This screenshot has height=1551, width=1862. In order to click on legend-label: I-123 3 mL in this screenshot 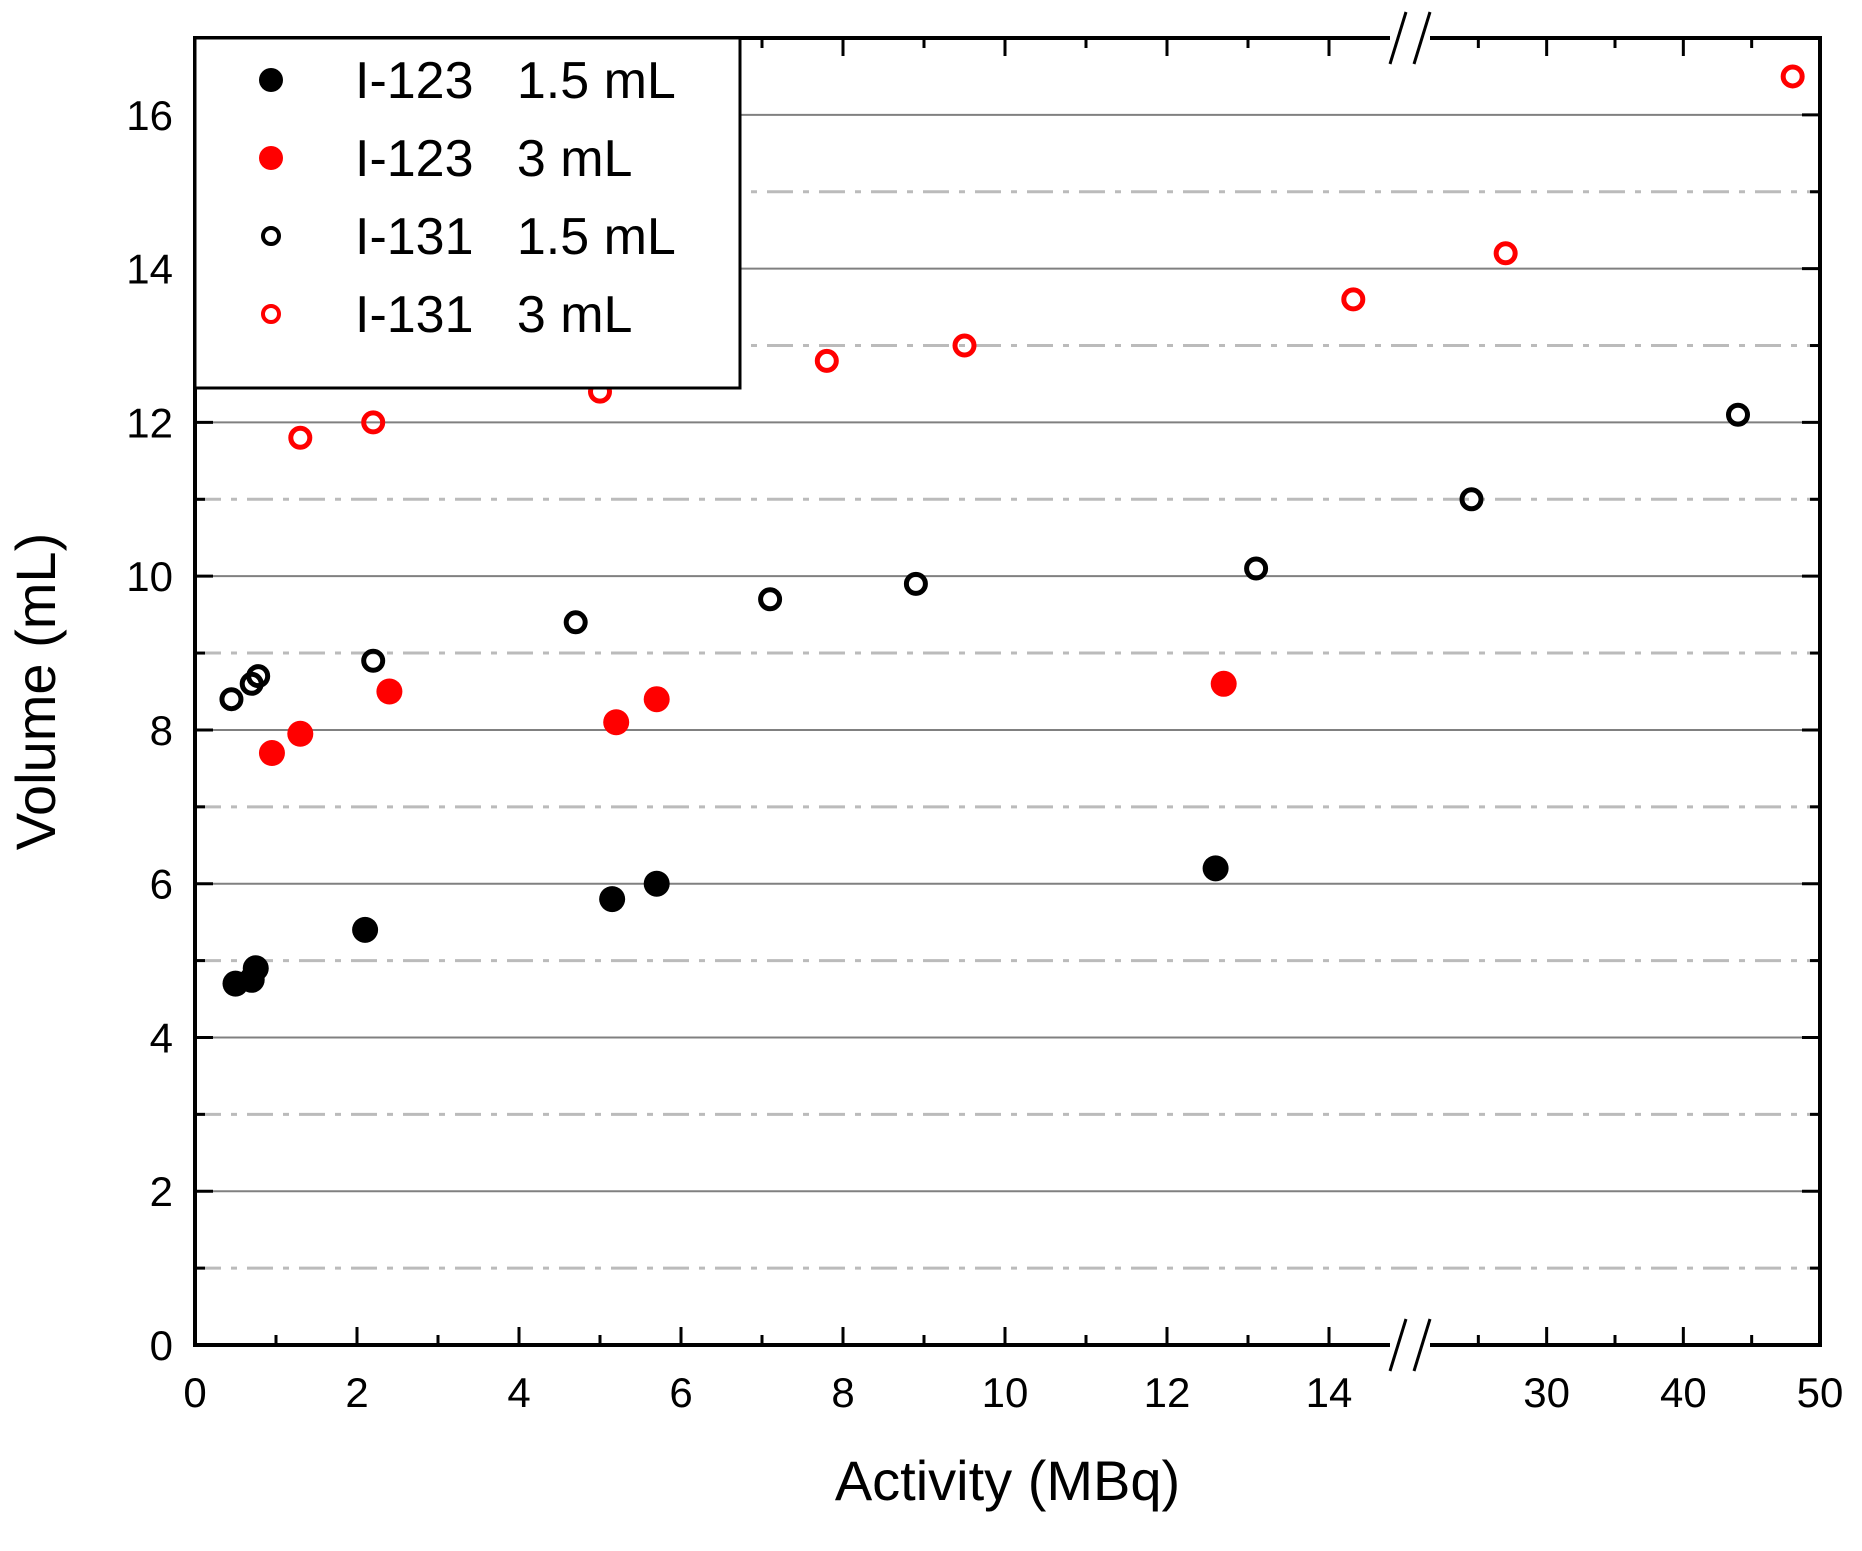, I will do `click(493, 159)`.